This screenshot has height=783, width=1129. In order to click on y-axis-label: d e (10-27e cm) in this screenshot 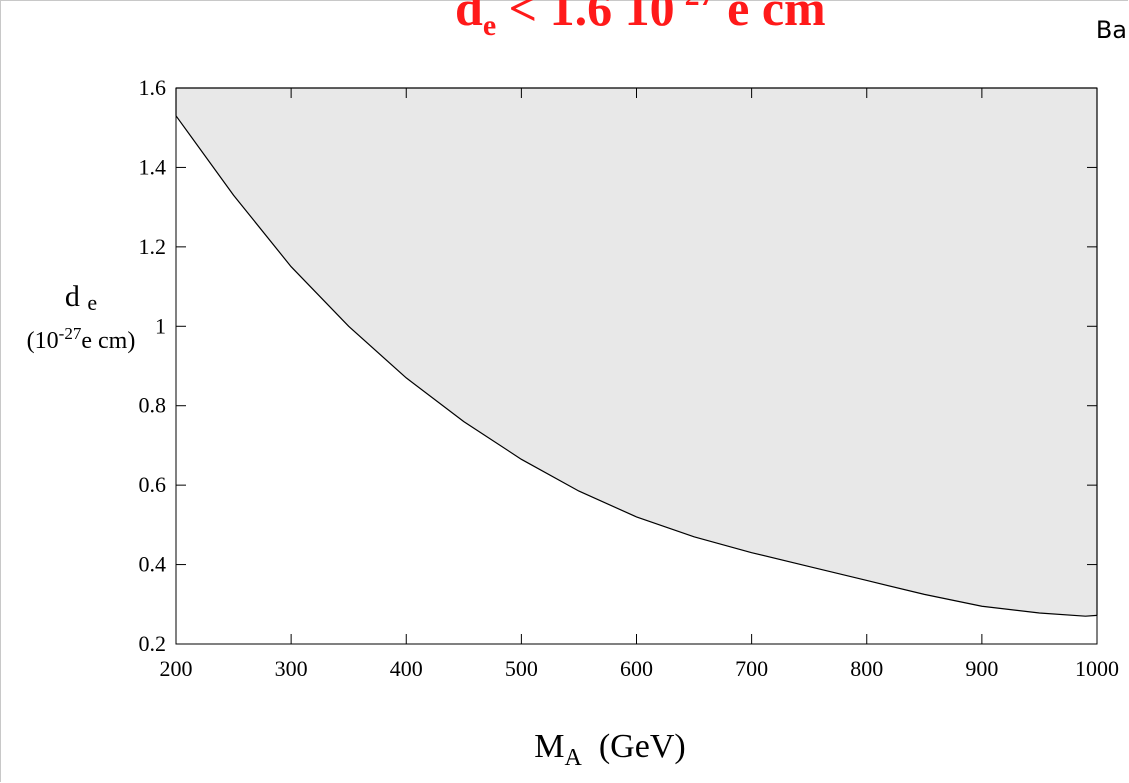, I will do `click(81, 317)`.